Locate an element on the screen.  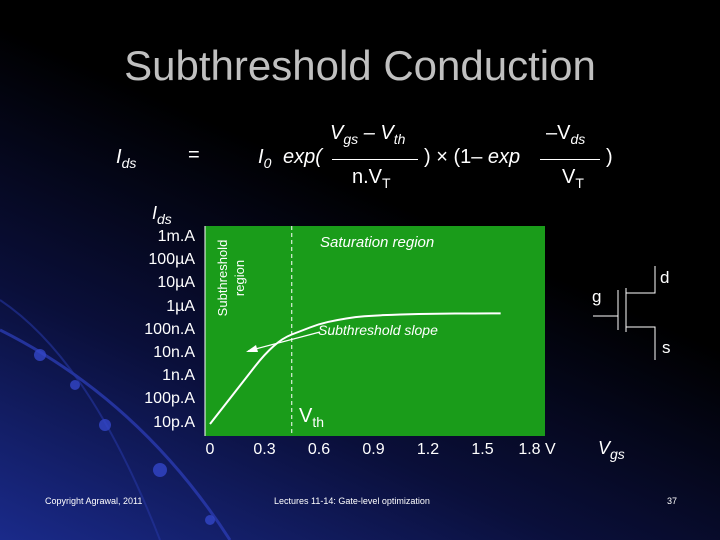
x-tick-label: 0.6 is located at coordinates (319, 449).